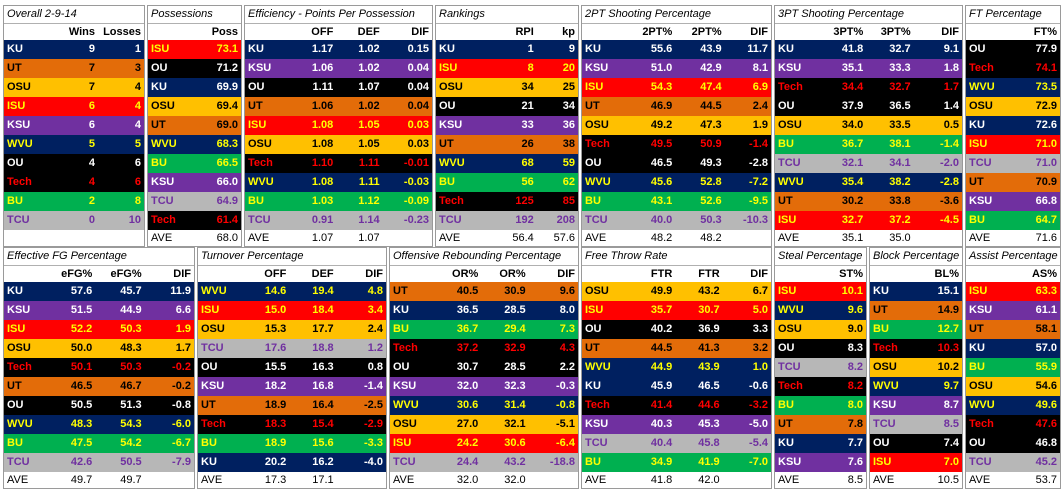  Describe the element at coordinates (661, 68) in the screenshot. I see `stat-value: 51.0` at that location.